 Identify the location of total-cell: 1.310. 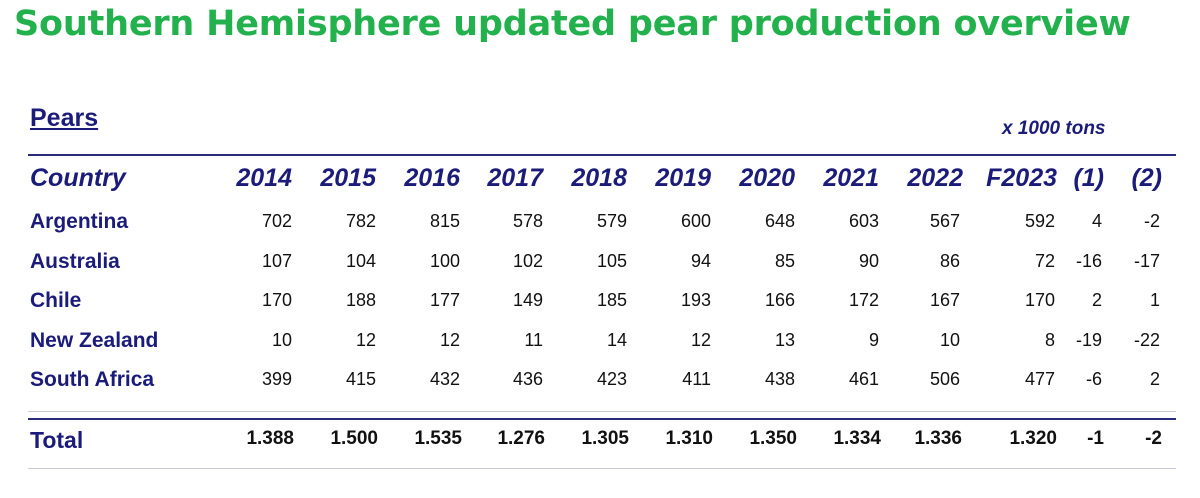
(689, 438).